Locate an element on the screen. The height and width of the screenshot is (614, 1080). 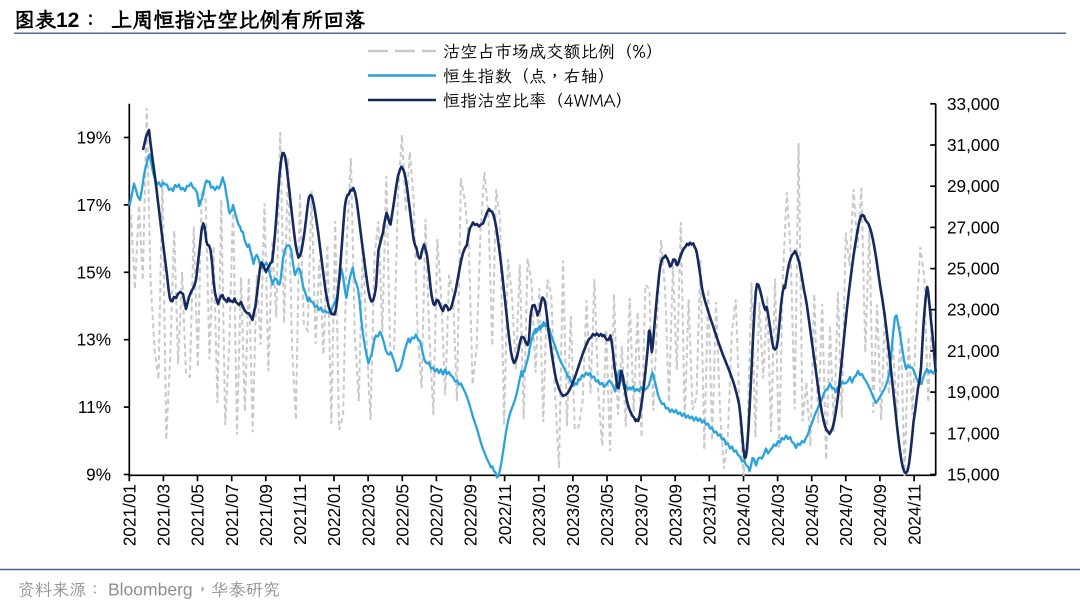
svg-text: 2023/03 is located at coordinates (573, 515).